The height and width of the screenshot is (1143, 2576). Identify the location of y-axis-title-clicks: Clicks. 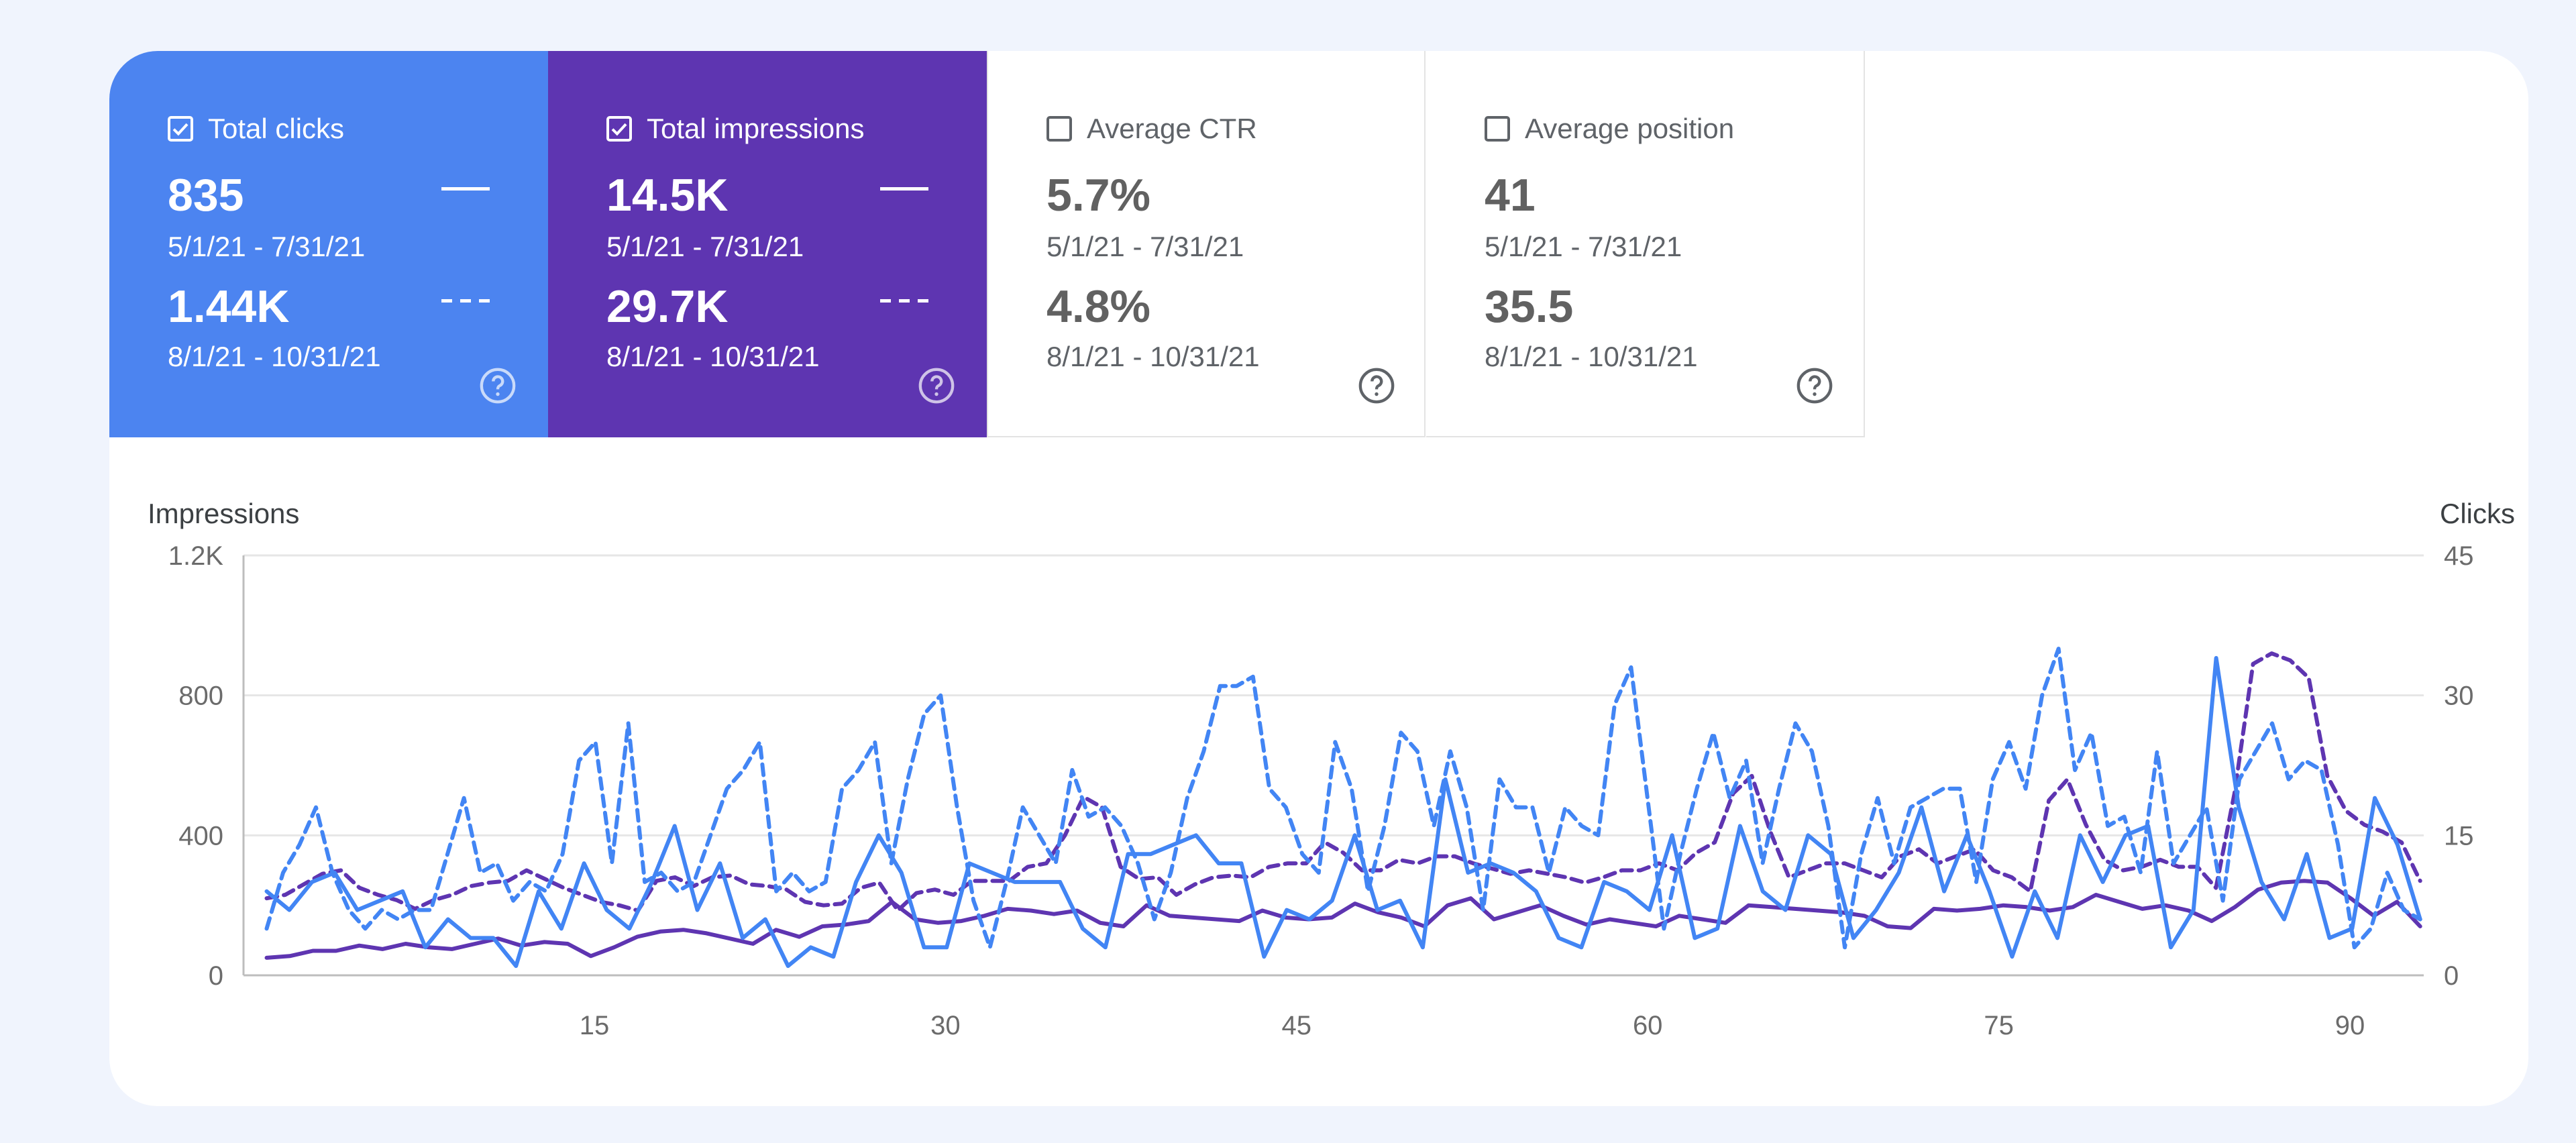
(2477, 513).